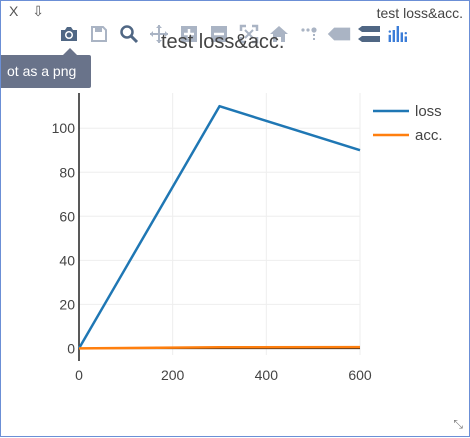 This screenshot has height=438, width=470. I want to click on window-controls: X ⇩, so click(31, 11).